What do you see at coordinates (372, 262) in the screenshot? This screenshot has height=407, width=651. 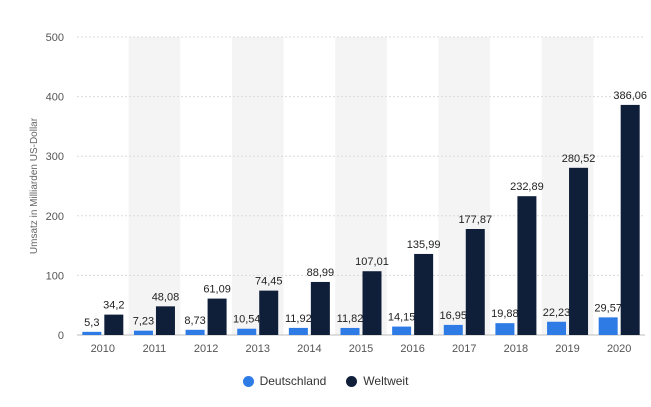 I see `data-label-weltweit-2015: 107,01` at bounding box center [372, 262].